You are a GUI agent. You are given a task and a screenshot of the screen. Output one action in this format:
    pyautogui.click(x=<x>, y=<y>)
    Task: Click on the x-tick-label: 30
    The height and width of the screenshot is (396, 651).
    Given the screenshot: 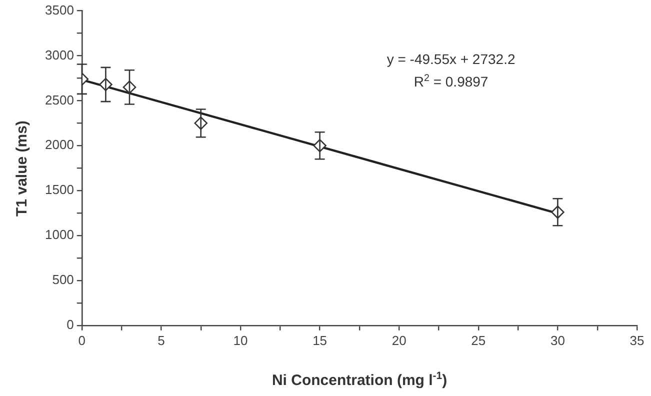 What is the action you would take?
    pyautogui.click(x=557, y=340)
    